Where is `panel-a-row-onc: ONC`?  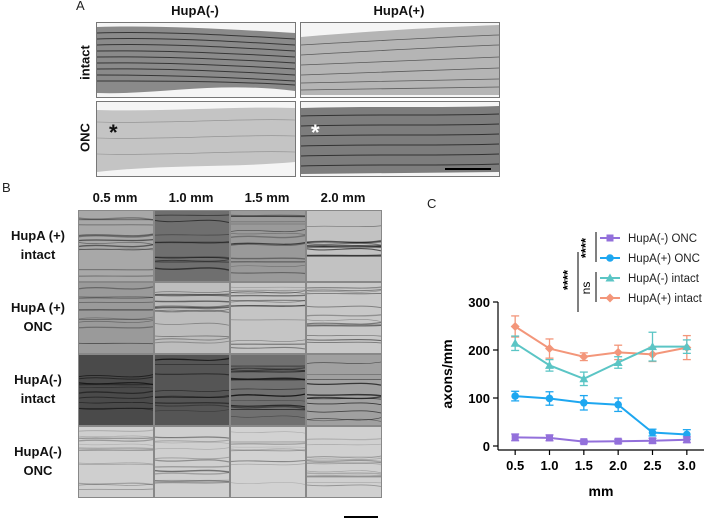
panel-a-row-onc: ONC is located at coordinates (85, 137).